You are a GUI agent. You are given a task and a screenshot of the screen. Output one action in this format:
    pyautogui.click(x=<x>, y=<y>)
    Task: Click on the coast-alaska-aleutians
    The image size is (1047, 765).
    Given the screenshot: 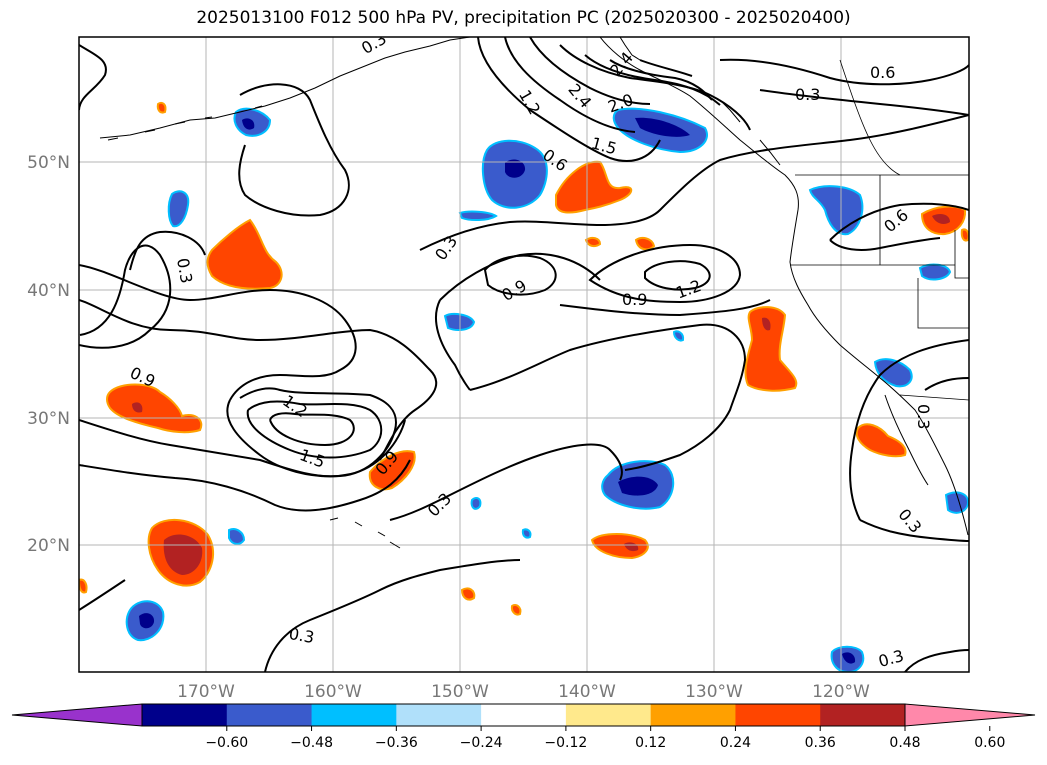 What is the action you would take?
    pyautogui.click(x=285, y=88)
    